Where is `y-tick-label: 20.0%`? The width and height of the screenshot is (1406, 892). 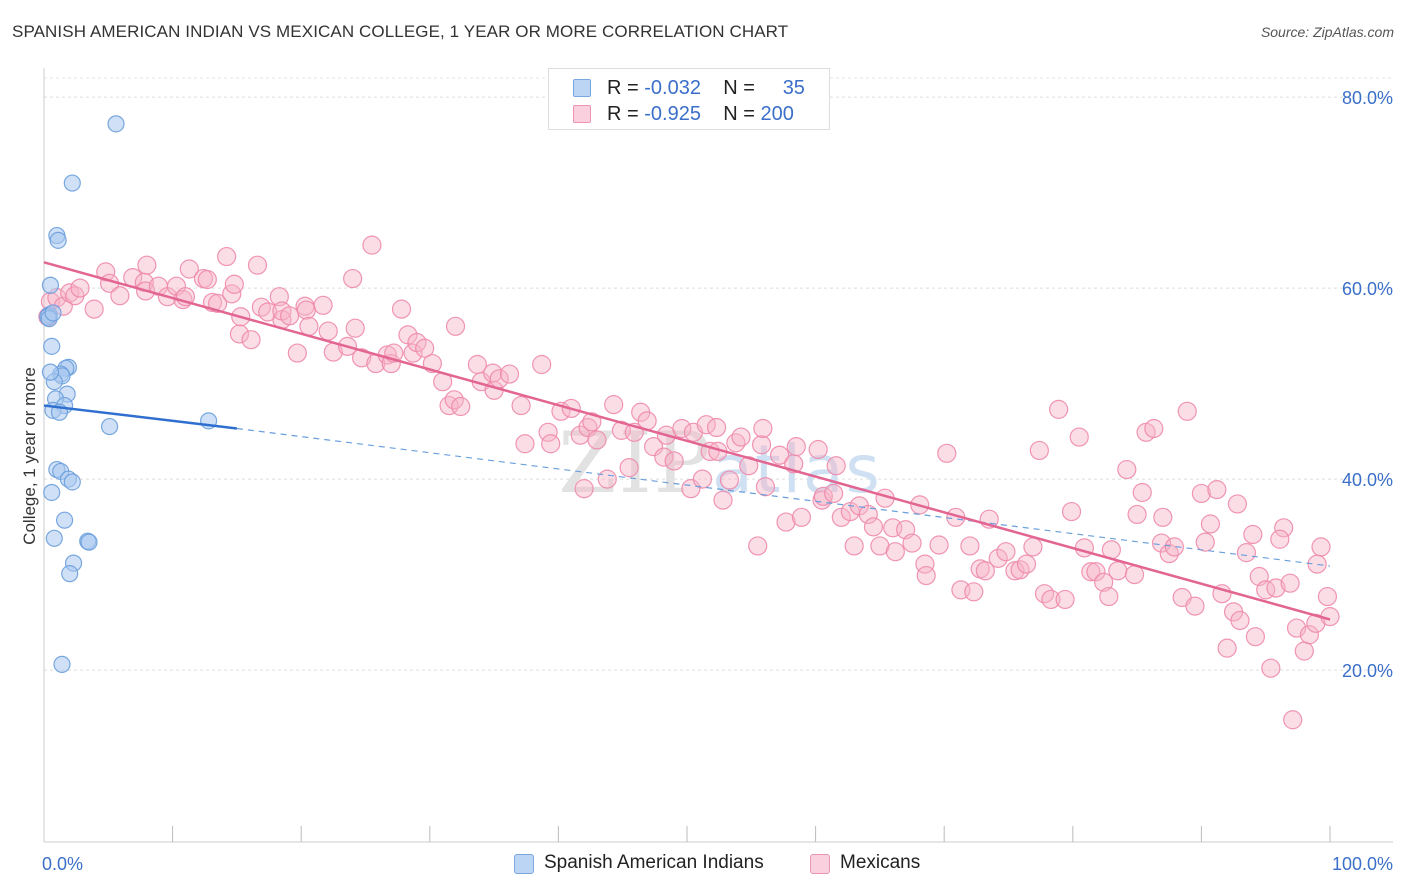 y-tick-label: 20.0% is located at coordinates (1367, 671).